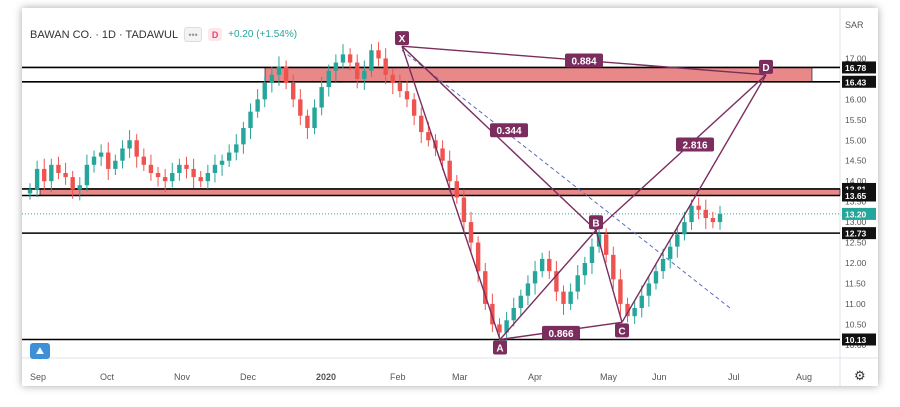 The image size is (900, 407). Describe the element at coordinates (856, 263) in the screenshot. I see `price-tick-label: 12.00` at that location.